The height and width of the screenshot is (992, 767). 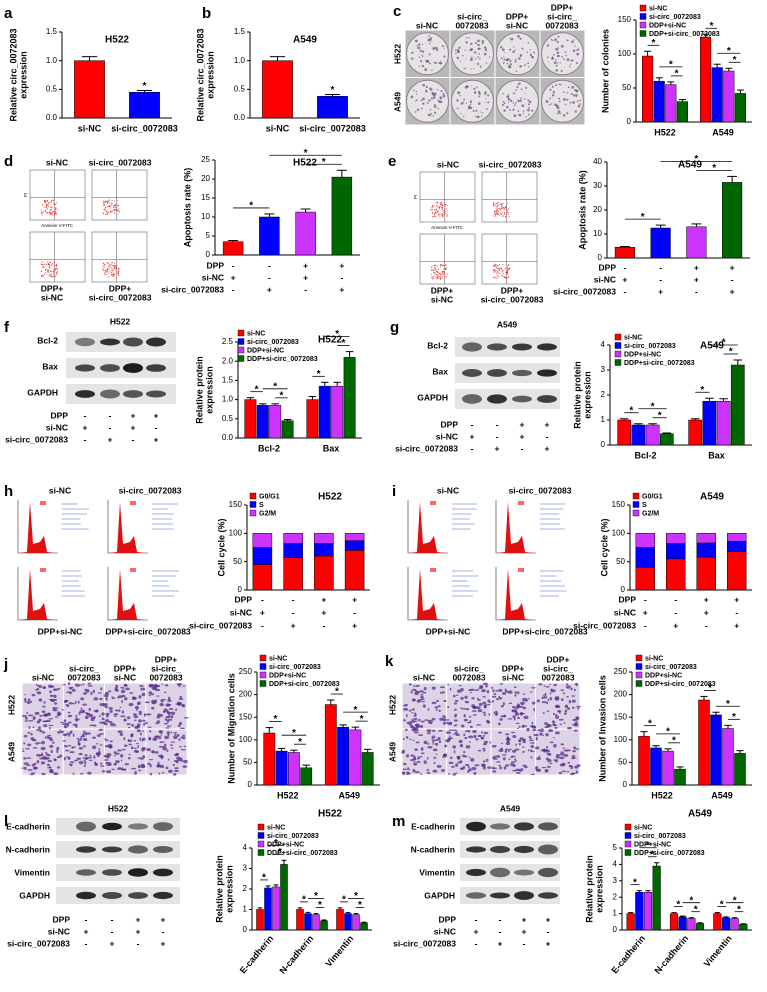 What do you see at coordinates (397, 102) in the screenshot?
I see `image-label: A549` at bounding box center [397, 102].